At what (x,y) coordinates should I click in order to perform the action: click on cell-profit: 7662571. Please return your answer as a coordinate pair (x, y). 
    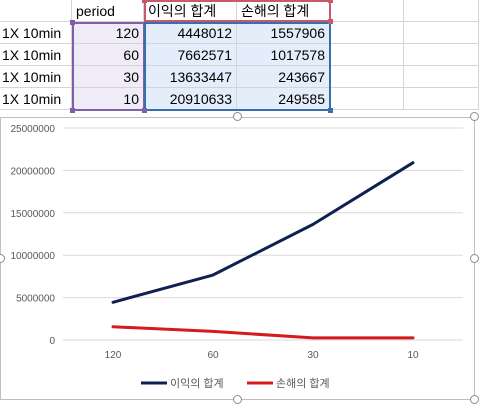
    Looking at the image, I should click on (190, 55).